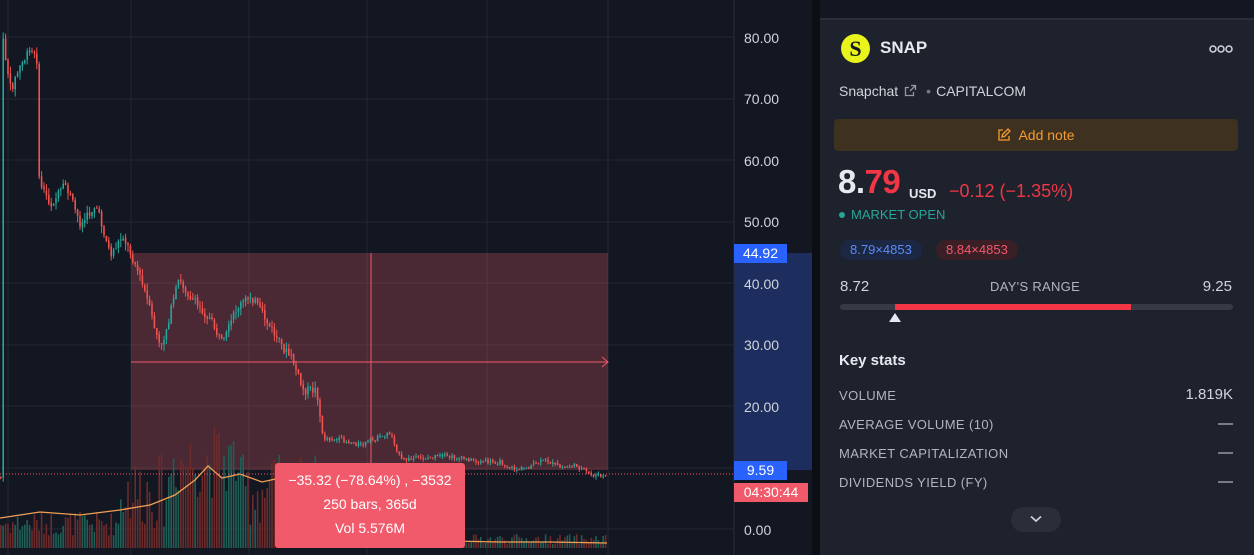 The width and height of the screenshot is (1254, 555). What do you see at coordinates (981, 91) in the screenshot?
I see `exchange-name: CAPITALCOM` at bounding box center [981, 91].